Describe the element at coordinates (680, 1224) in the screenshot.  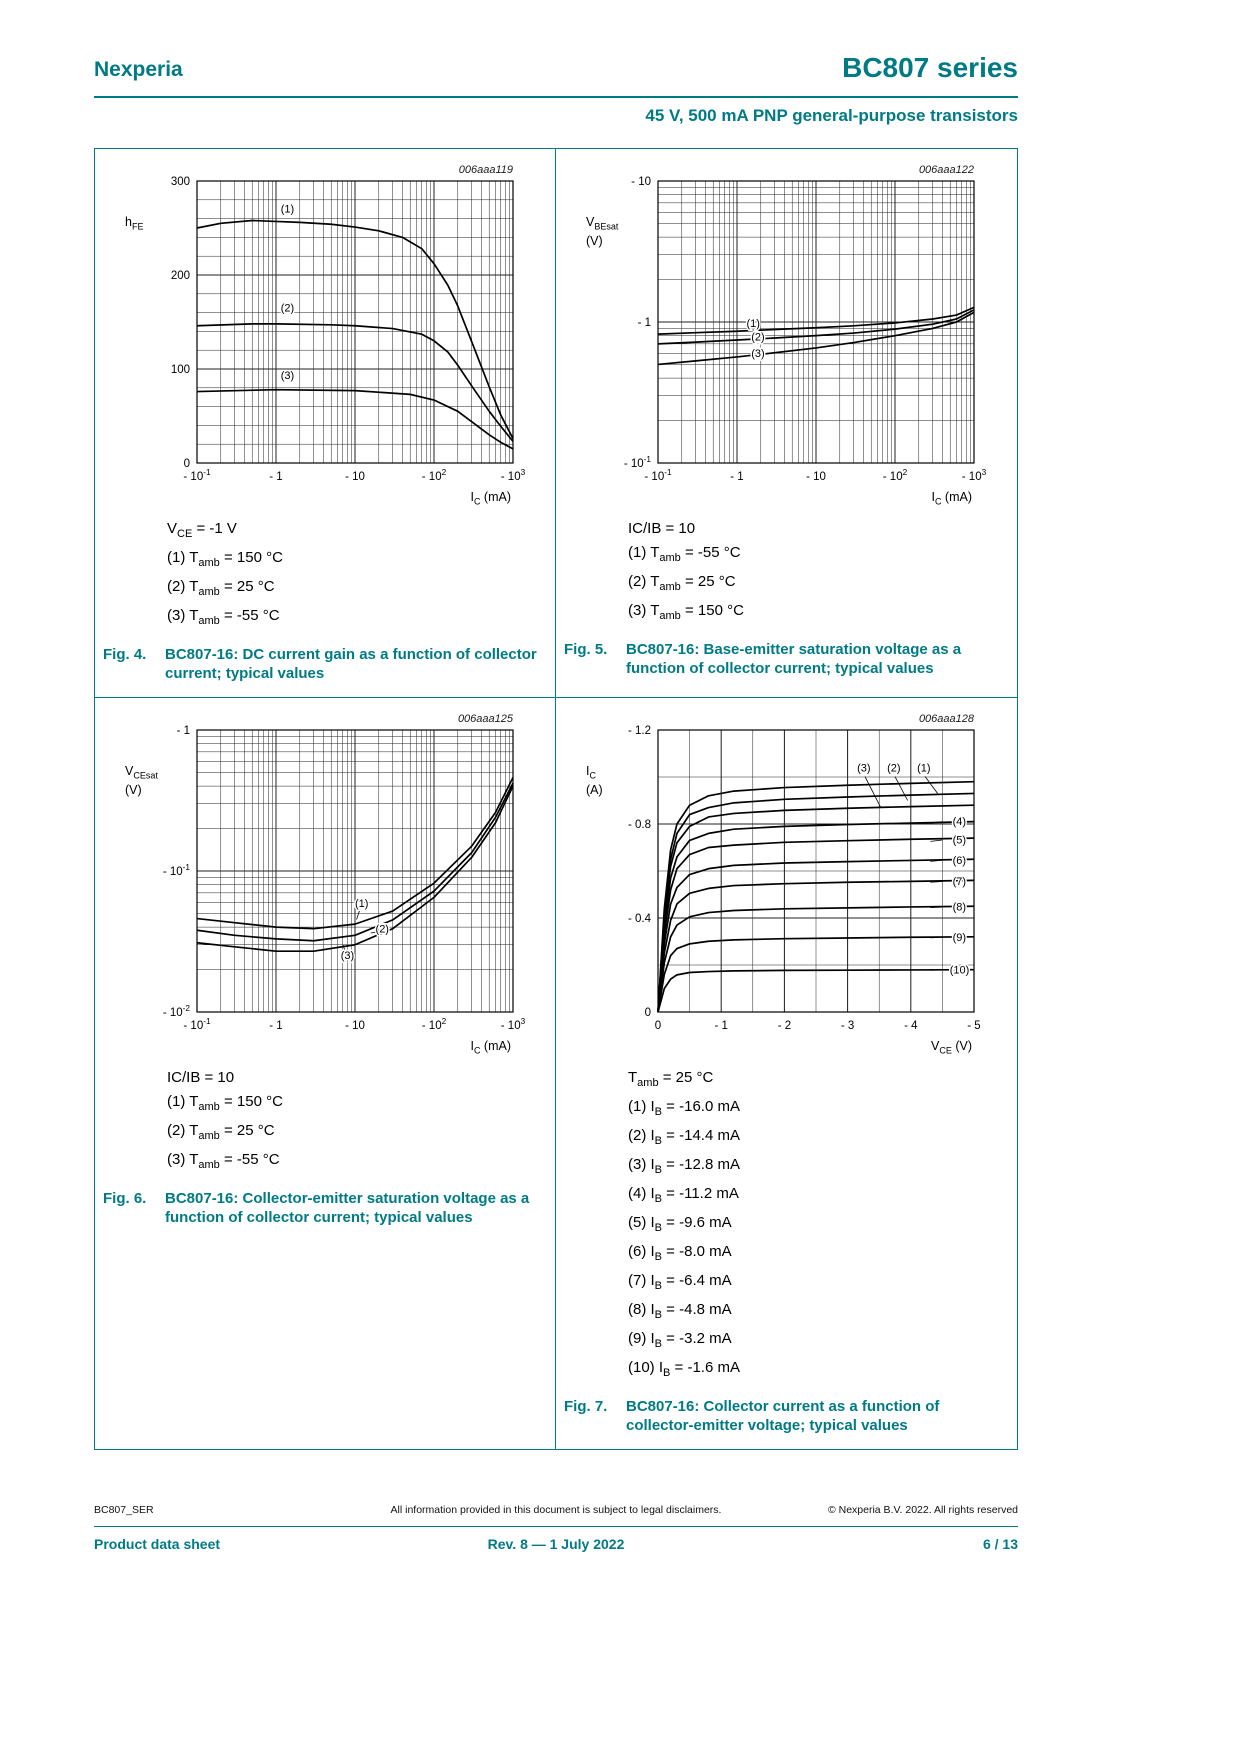
I see `condition-line: (5) IB = -9.6 mA` at that location.